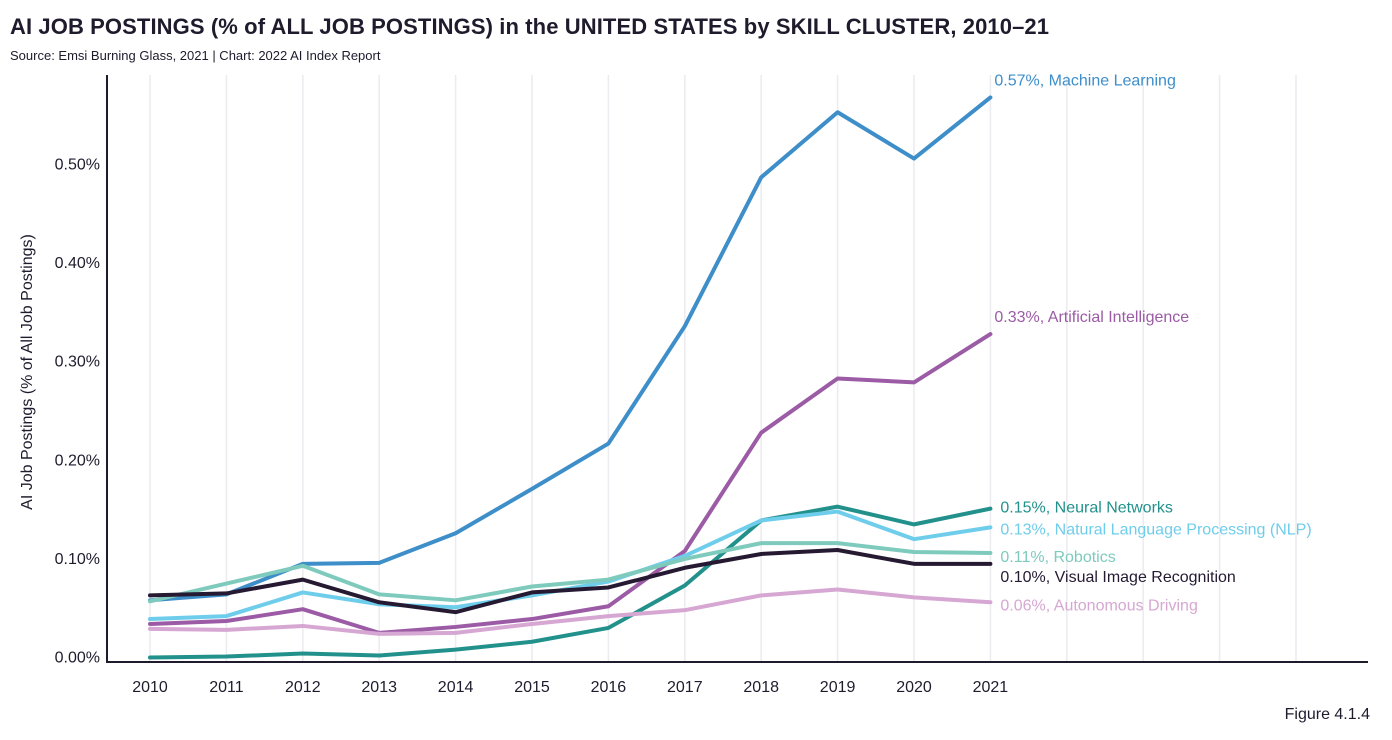 This screenshot has width=1392, height=740. Describe the element at coordinates (77, 559) in the screenshot. I see `y-tick-label: 0.10%` at that location.